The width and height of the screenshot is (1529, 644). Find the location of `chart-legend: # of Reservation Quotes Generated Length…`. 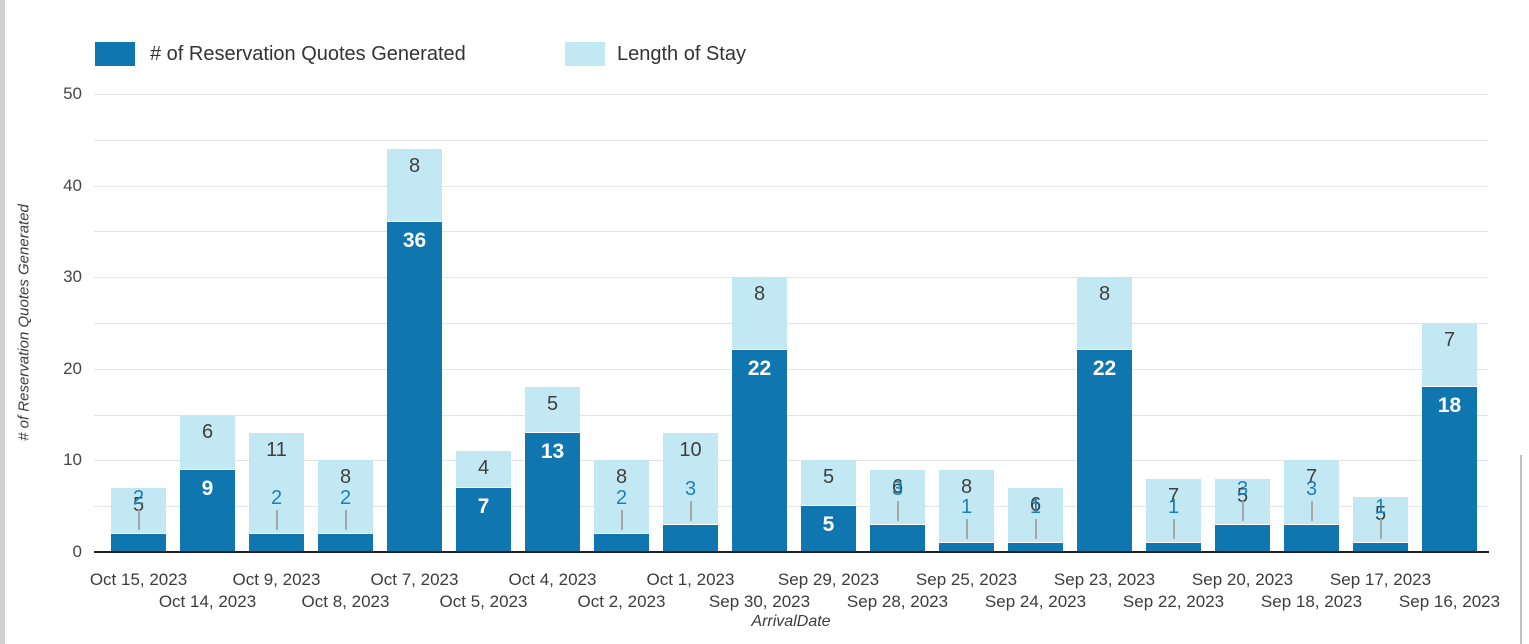

chart-legend: # of Reservation Quotes Generated Length… is located at coordinates (764, 40).